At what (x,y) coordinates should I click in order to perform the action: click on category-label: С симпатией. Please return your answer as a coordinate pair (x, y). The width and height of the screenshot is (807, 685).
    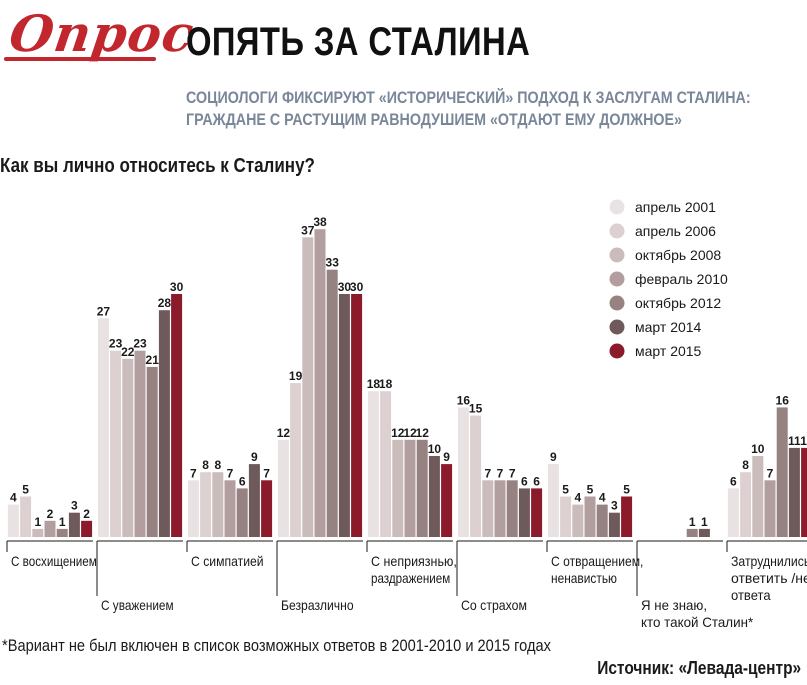
    Looking at the image, I should click on (227, 561).